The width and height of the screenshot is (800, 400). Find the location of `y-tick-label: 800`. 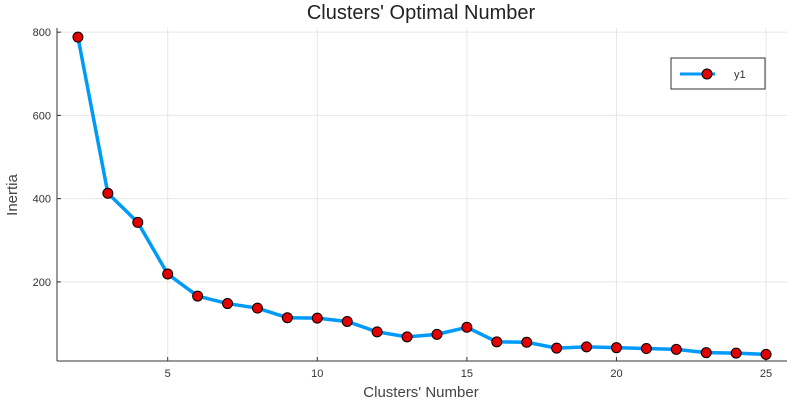

y-tick-label: 800 is located at coordinates (42, 33).